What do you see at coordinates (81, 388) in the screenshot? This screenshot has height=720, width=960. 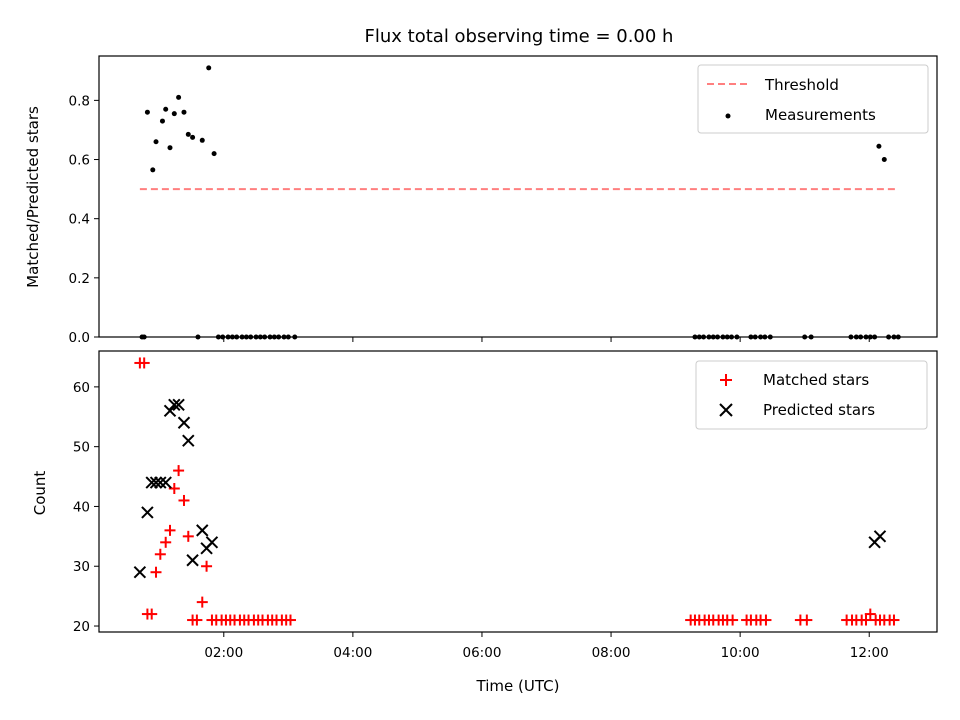 I see `bottom-y-tick-label: 60` at bounding box center [81, 388].